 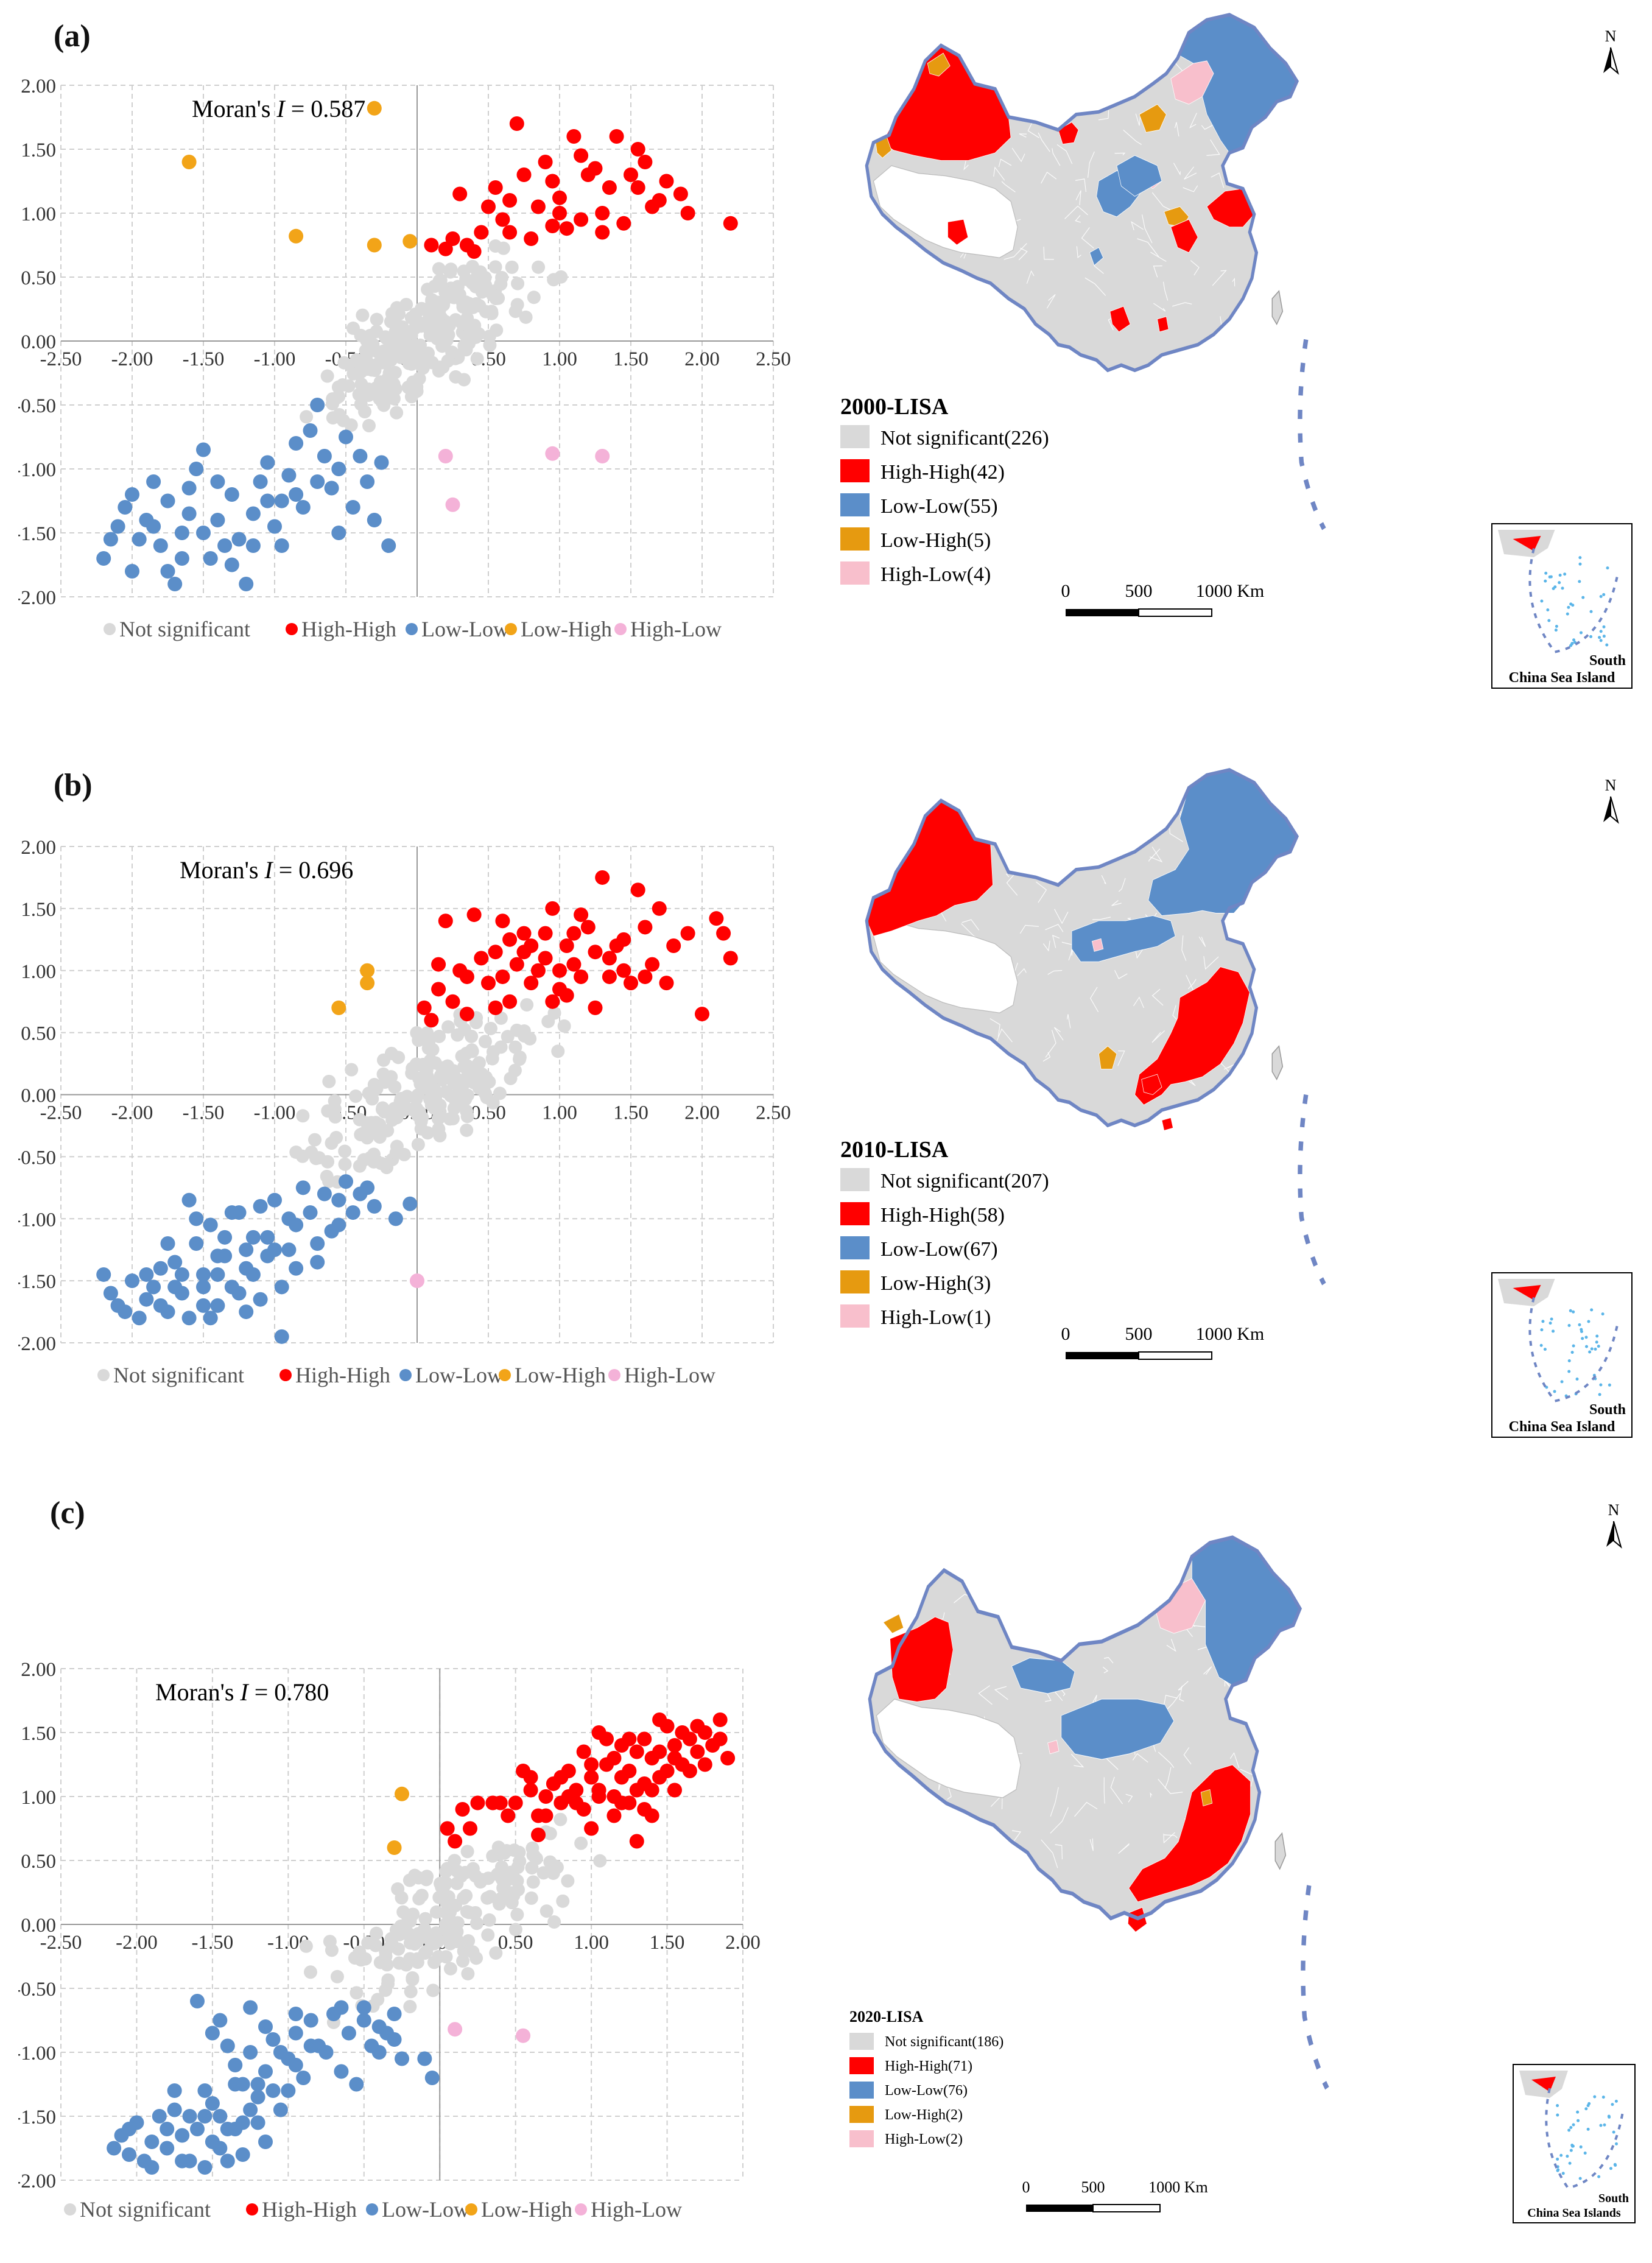 What do you see at coordinates (637, 2209) in the screenshot?
I see `legend-label: High-Low` at bounding box center [637, 2209].